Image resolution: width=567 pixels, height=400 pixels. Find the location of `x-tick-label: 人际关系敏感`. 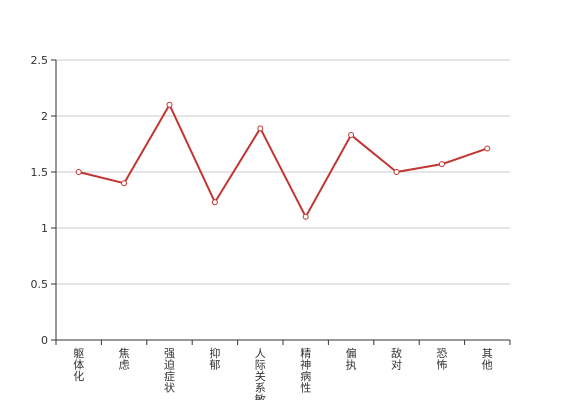

x-tick-label: 人际关系敏感 is located at coordinates (260, 373).